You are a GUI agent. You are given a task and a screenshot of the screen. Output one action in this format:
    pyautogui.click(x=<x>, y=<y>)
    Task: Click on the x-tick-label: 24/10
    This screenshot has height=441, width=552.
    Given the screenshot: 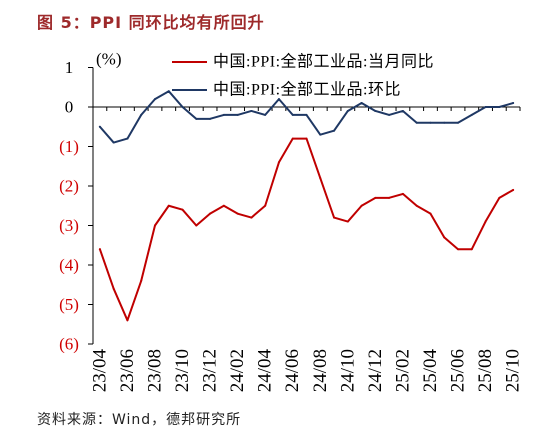 What is the action you would take?
    pyautogui.click(x=347, y=370)
    